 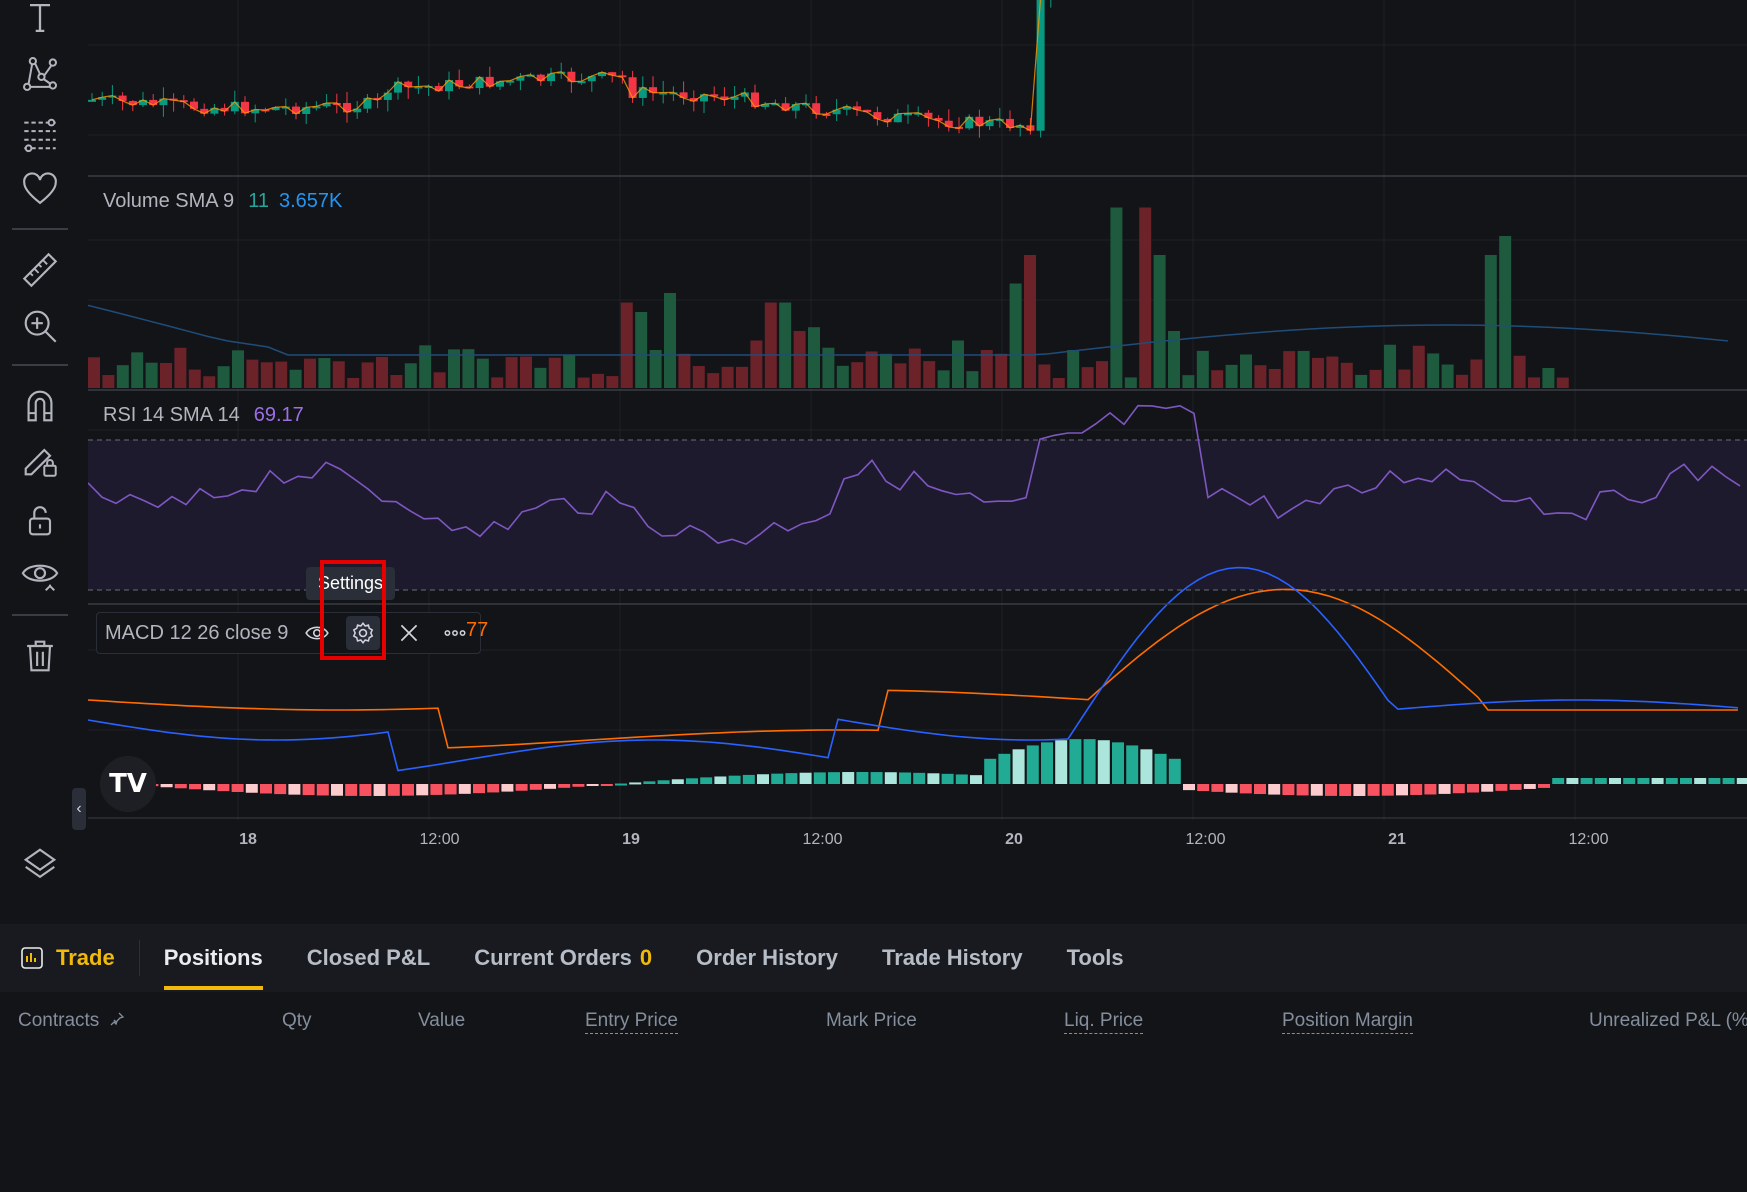 What do you see at coordinates (40, 270) in the screenshot?
I see `ruler-icon` at bounding box center [40, 270].